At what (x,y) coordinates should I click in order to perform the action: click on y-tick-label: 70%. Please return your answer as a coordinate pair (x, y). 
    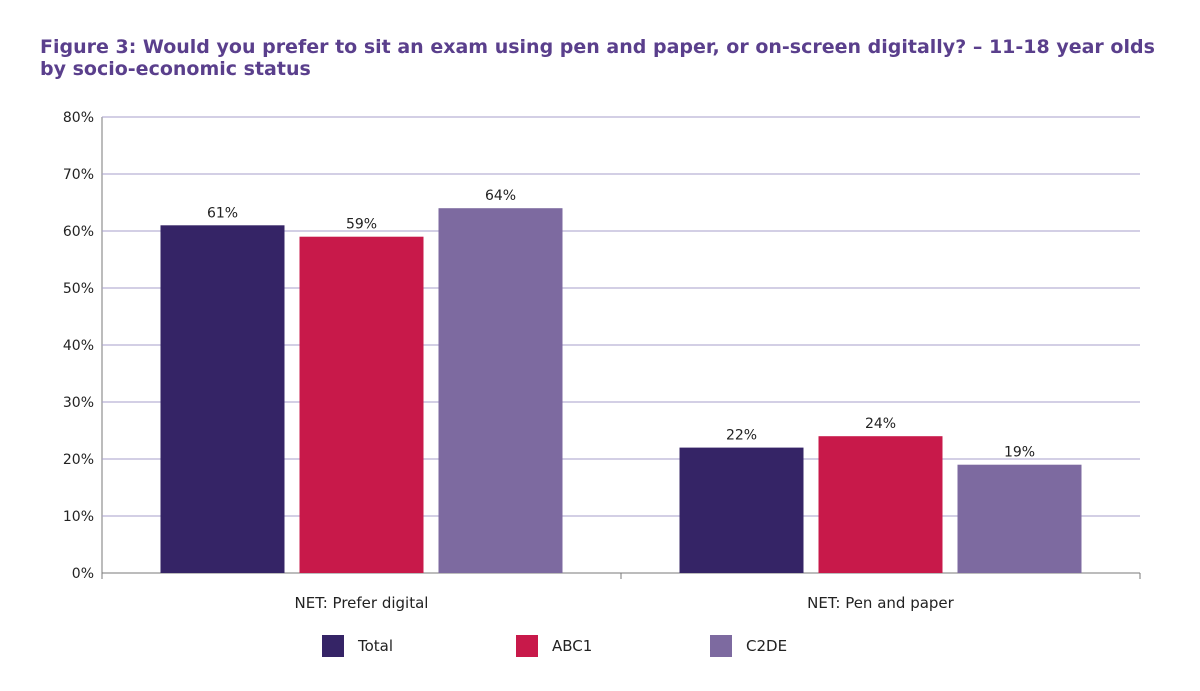
    Looking at the image, I should click on (78, 175).